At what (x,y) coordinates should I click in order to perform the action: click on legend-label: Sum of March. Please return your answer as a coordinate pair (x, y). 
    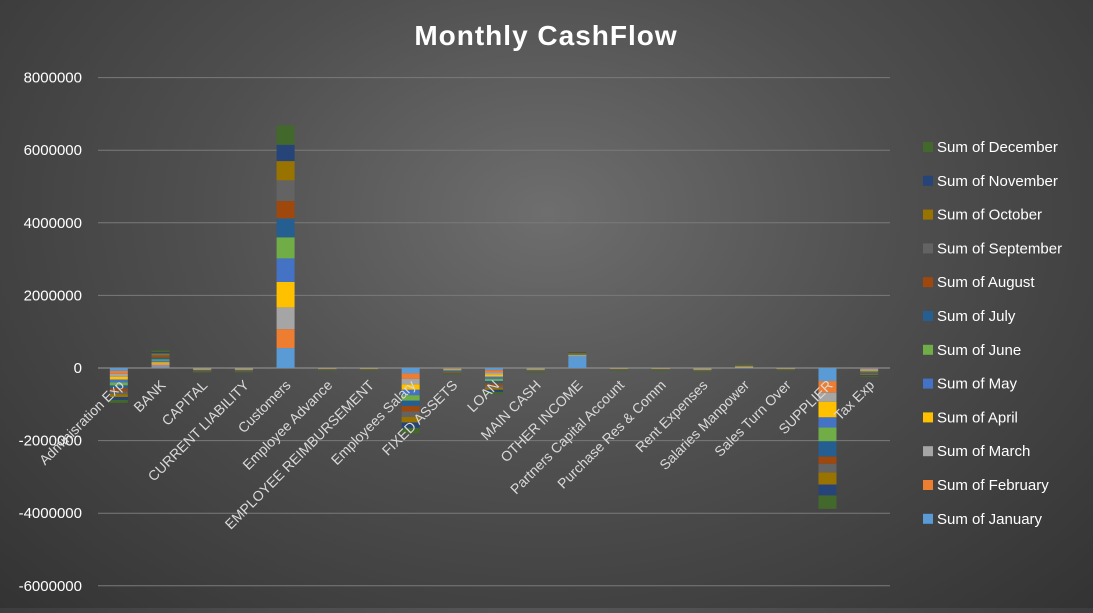
    Looking at the image, I should click on (983, 451).